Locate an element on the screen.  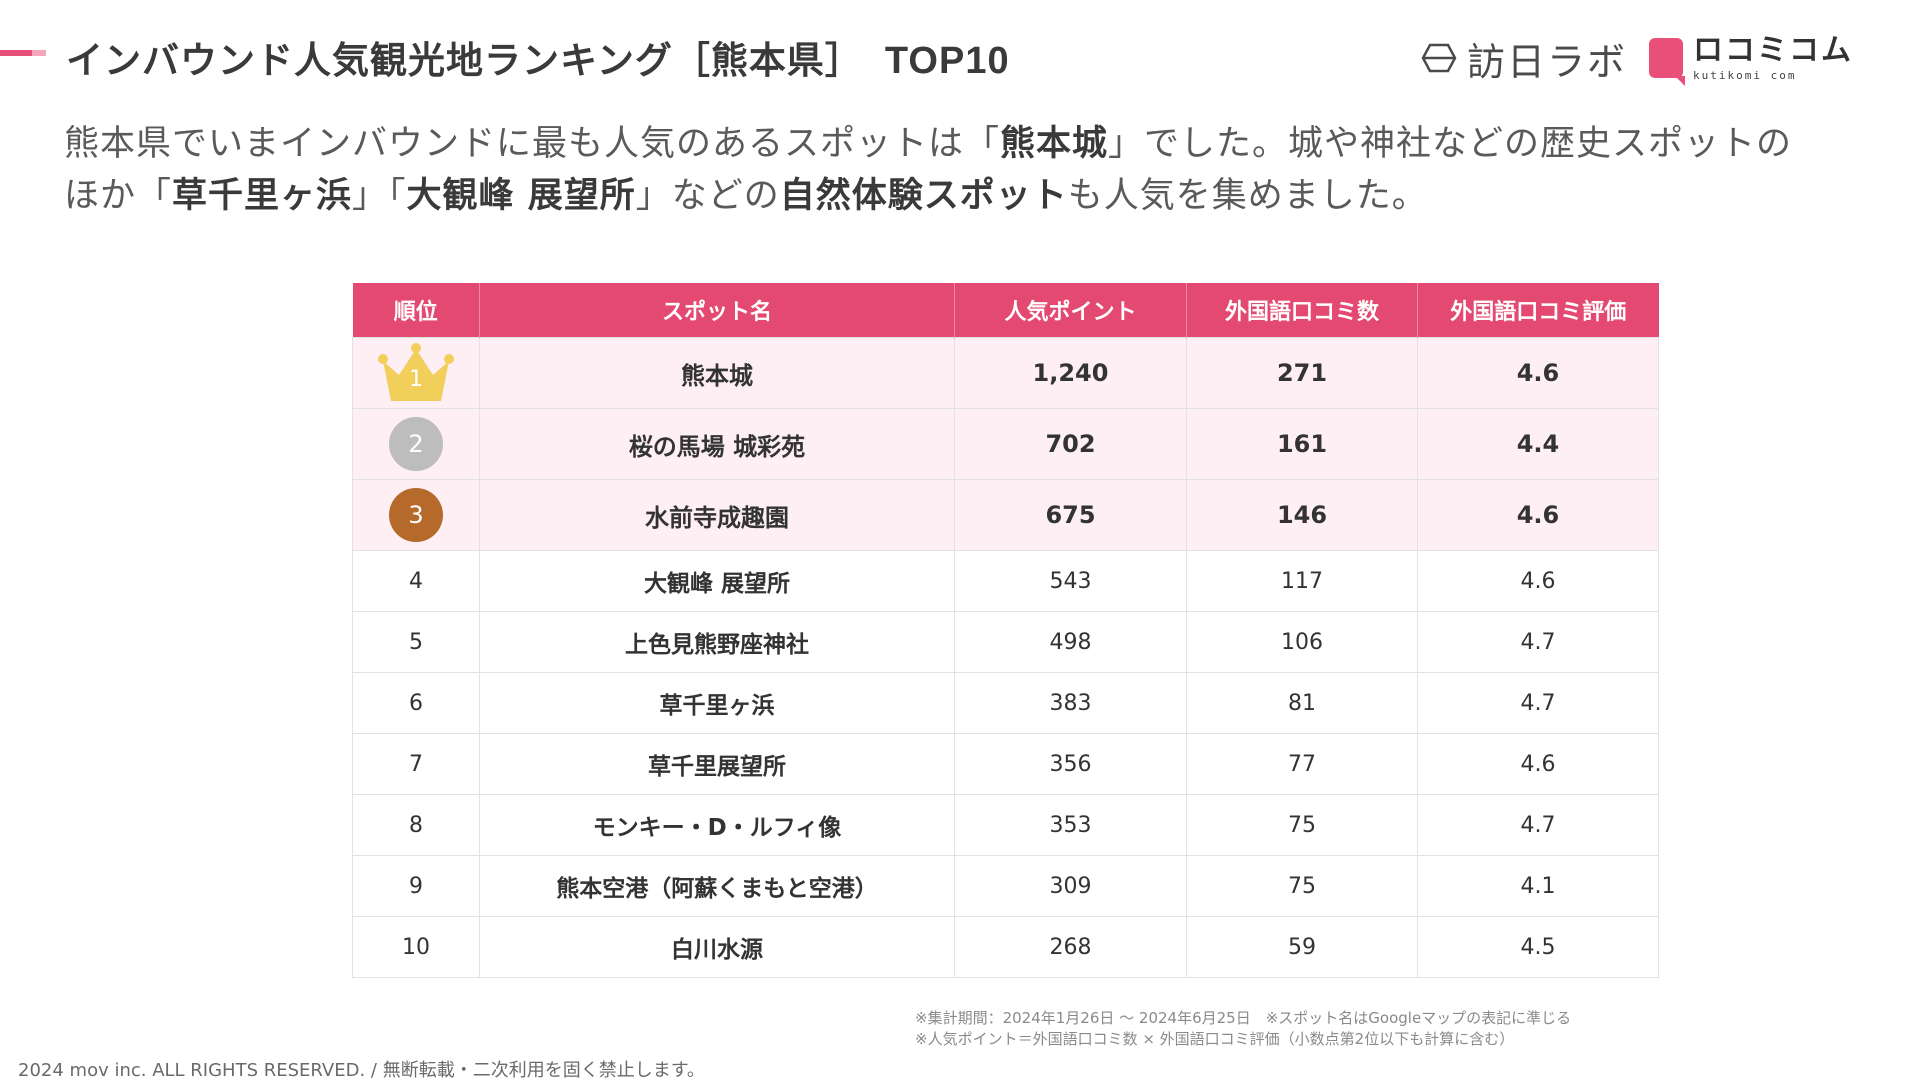
intro-highlight: 大観峰 展望所 is located at coordinates (521, 196).